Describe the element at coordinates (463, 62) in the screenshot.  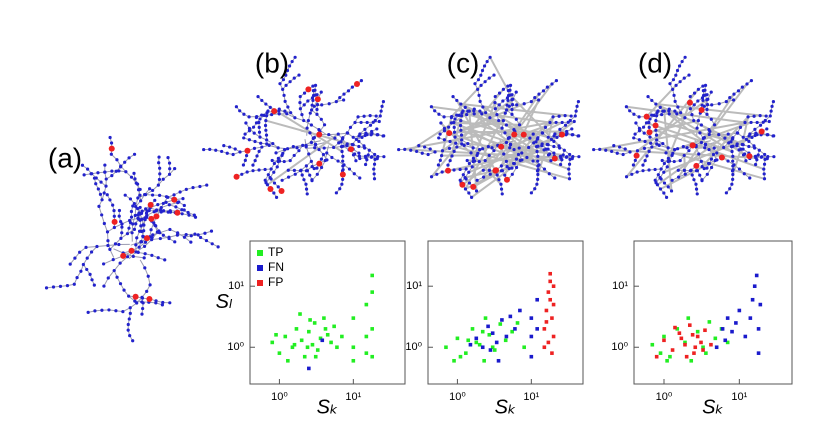
I see `panel-label: (c)` at that location.